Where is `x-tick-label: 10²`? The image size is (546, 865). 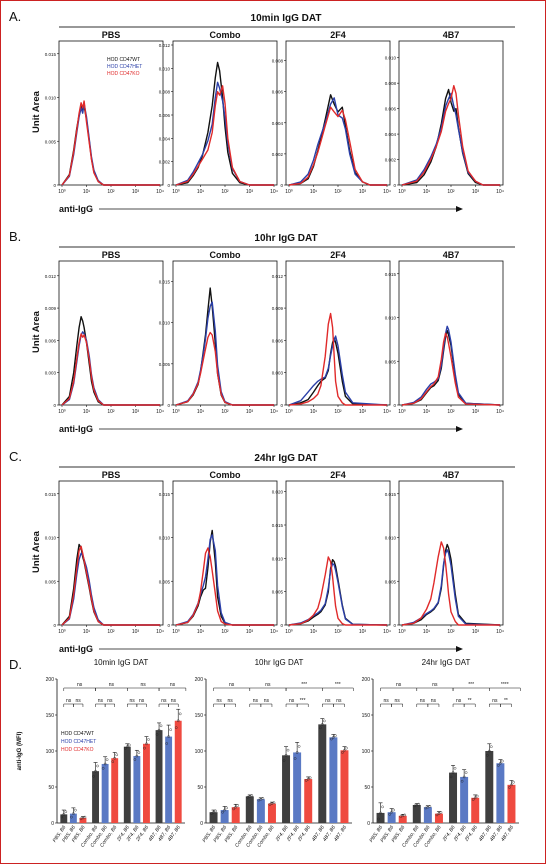 x-tick-label: 10² is located at coordinates (111, 632).